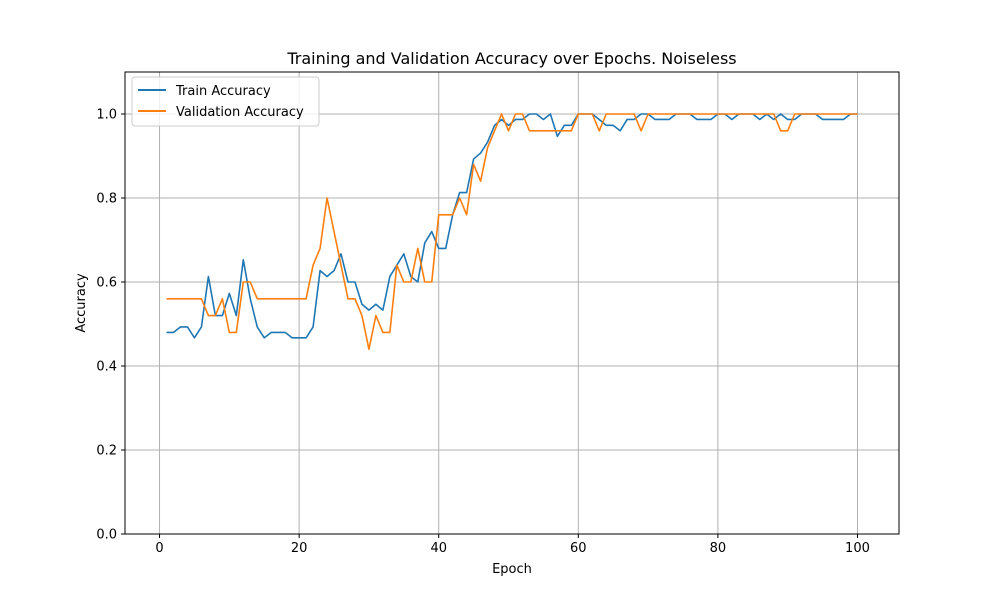 The height and width of the screenshot is (599, 999). What do you see at coordinates (159, 548) in the screenshot?
I see `x-tick-label: 0` at bounding box center [159, 548].